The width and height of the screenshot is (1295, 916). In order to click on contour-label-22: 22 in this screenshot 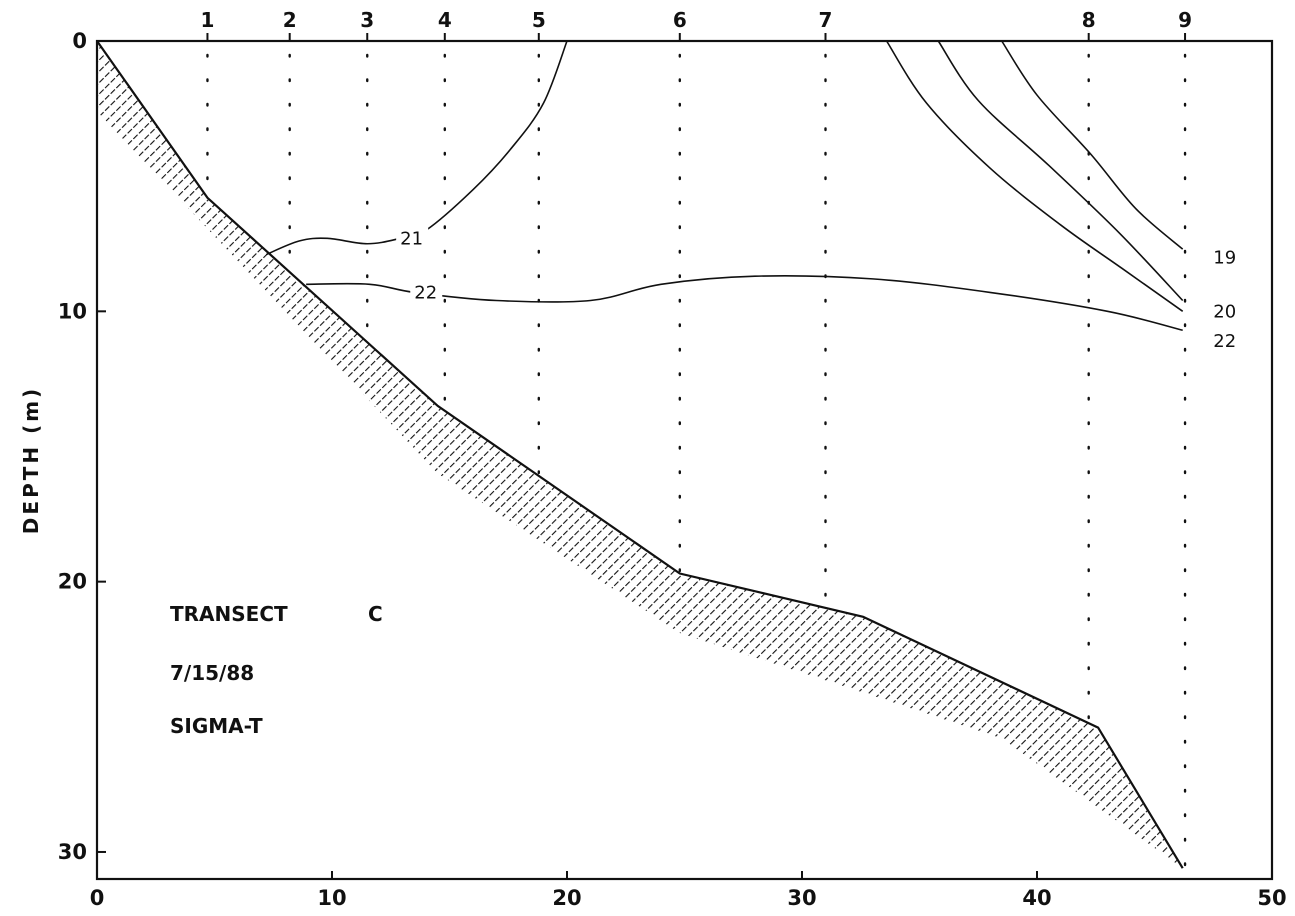, I will do `click(425, 292)`.